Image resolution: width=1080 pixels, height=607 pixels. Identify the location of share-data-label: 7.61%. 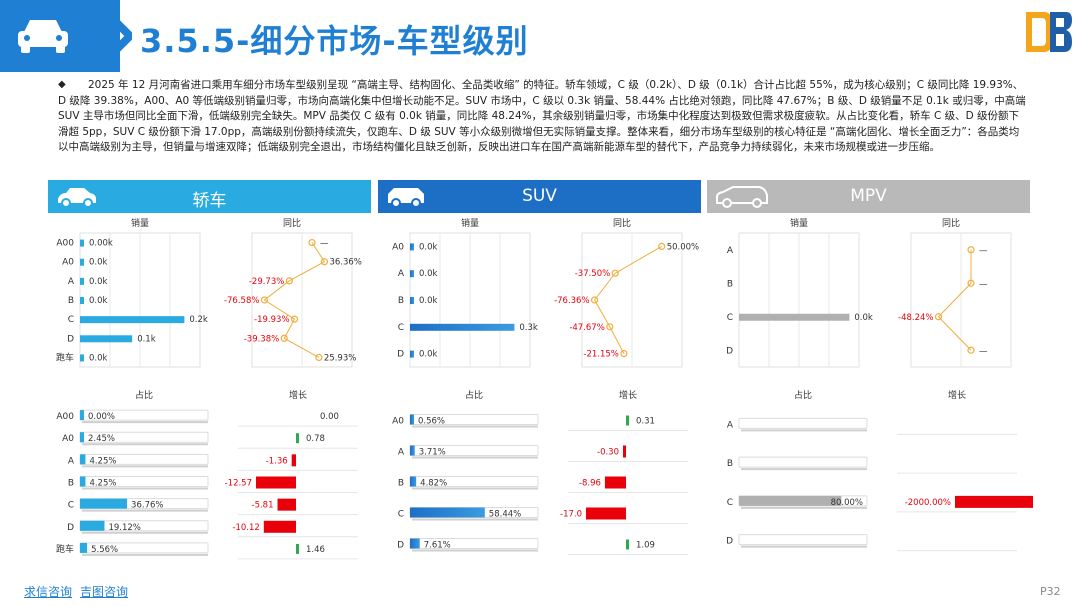
(437, 546).